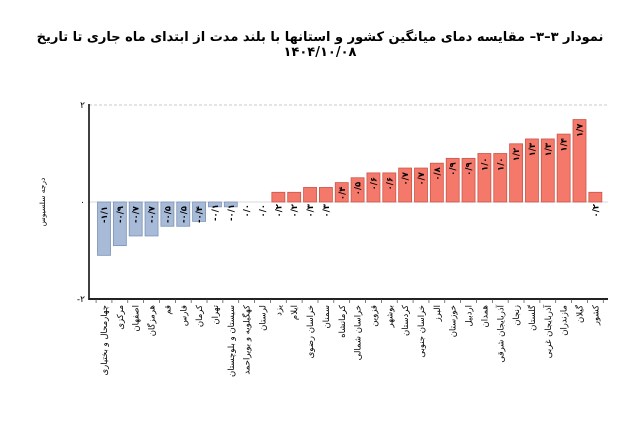  I want to click on category-label: خراسان شمالی, so click(359, 332).